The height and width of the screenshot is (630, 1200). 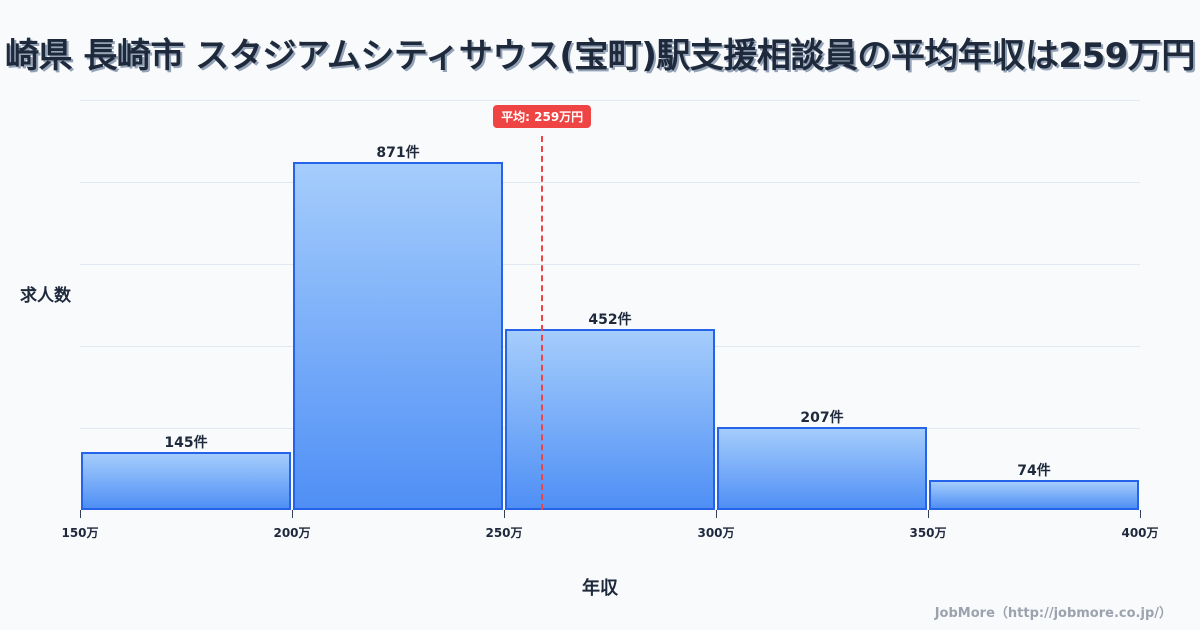 What do you see at coordinates (398, 152) in the screenshot?
I see `bar-value-label: 871件` at bounding box center [398, 152].